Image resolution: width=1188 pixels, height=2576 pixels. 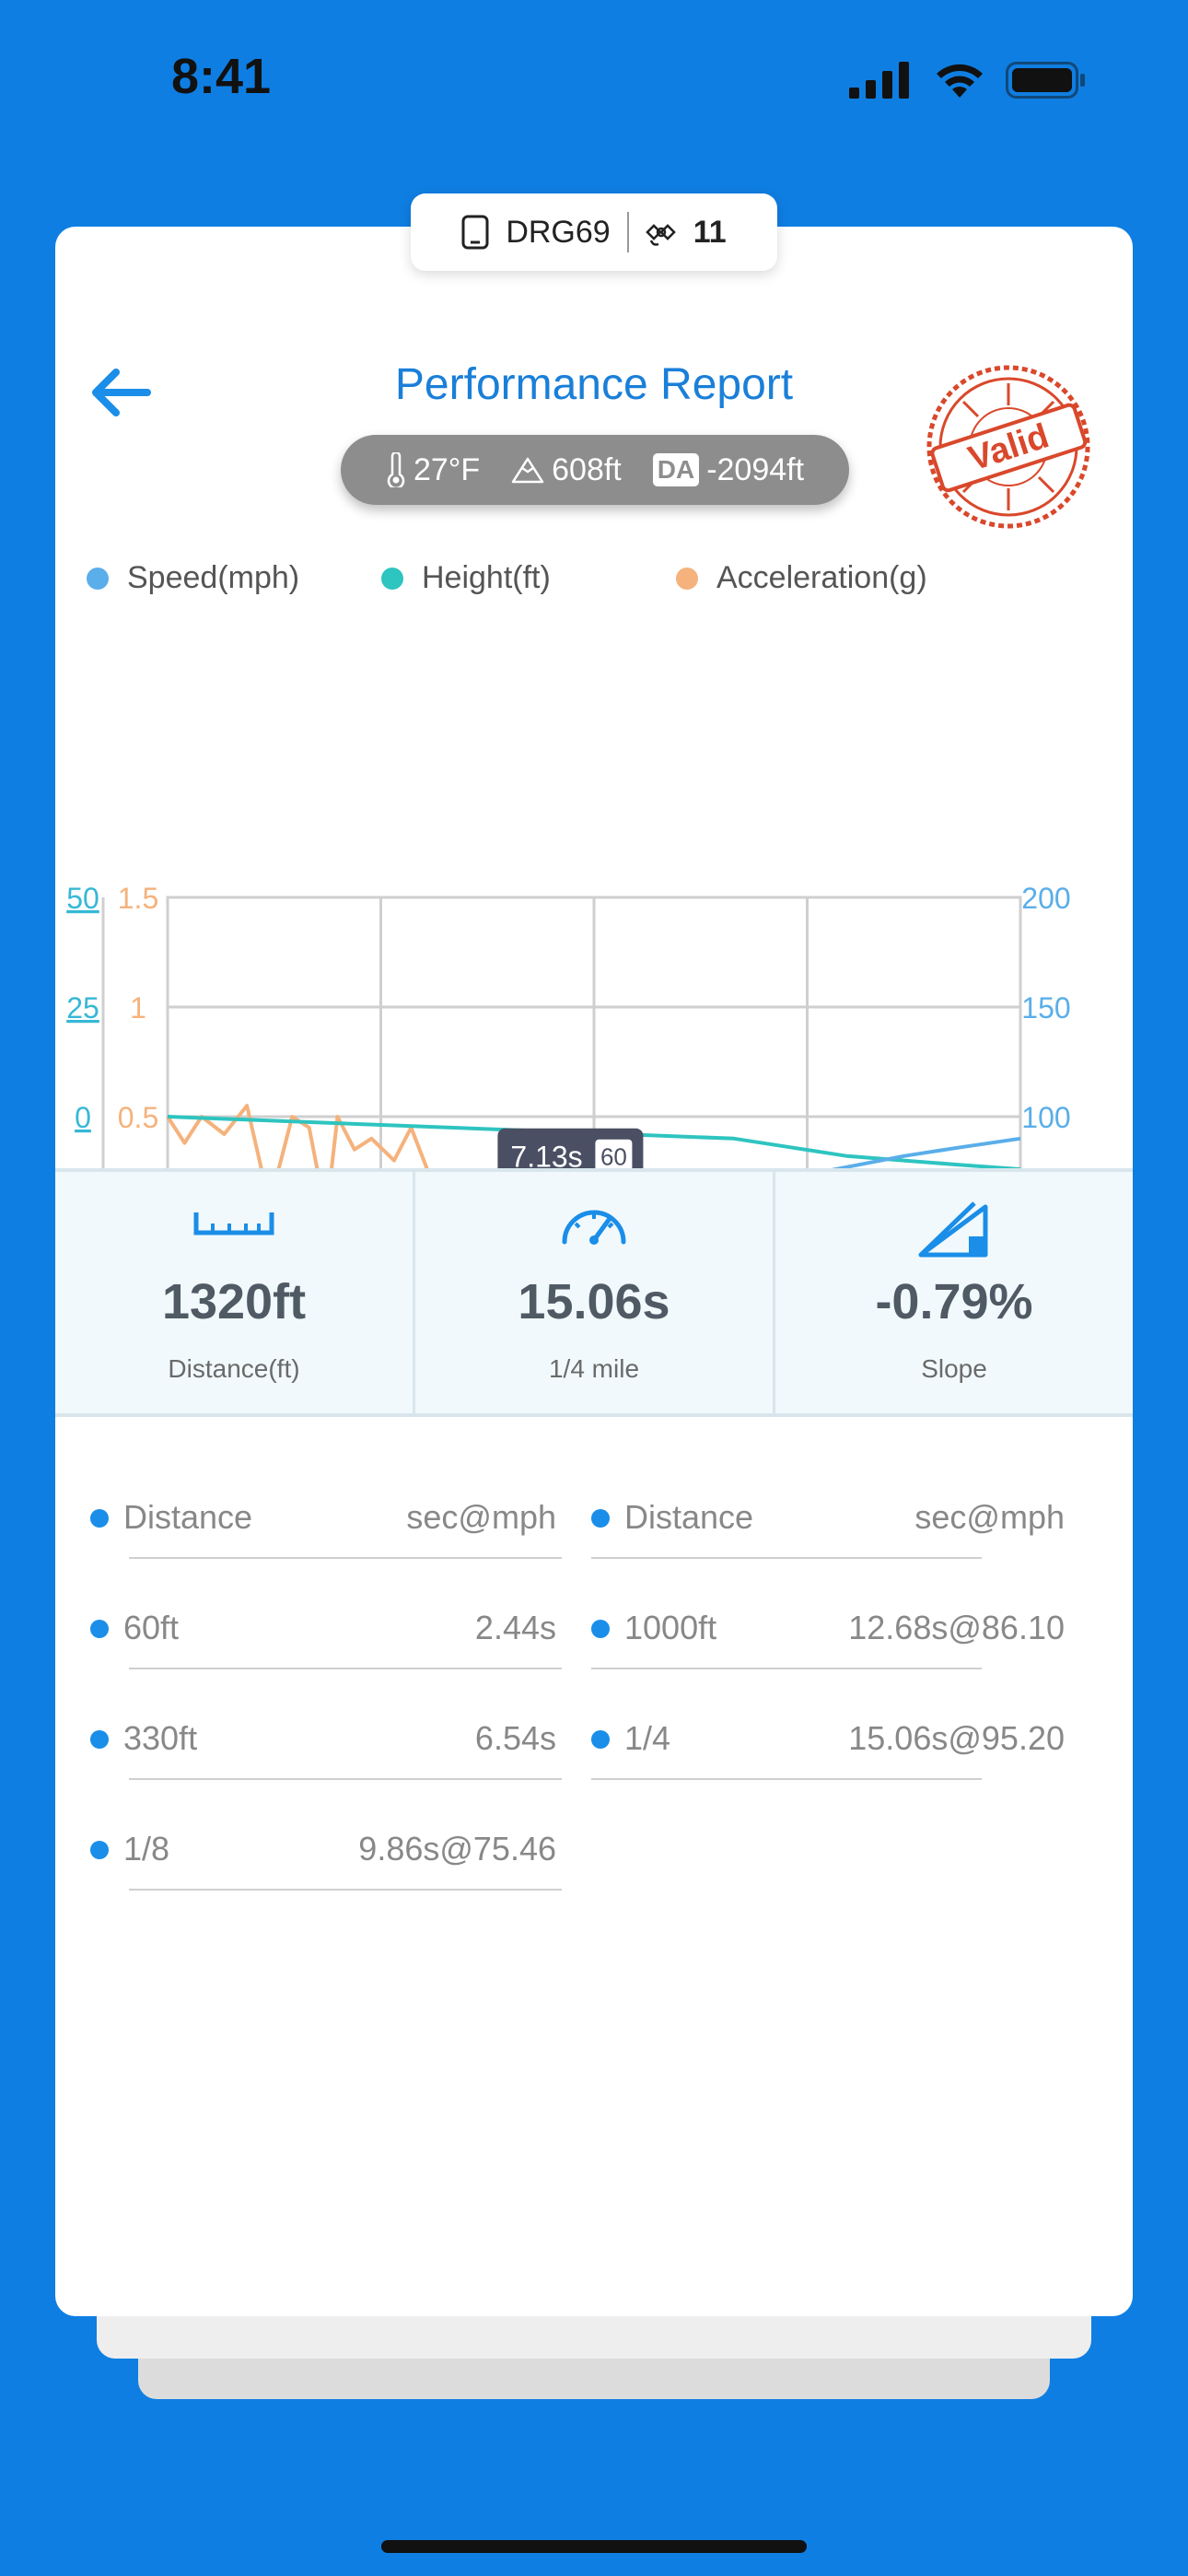 What do you see at coordinates (558, 232) in the screenshot?
I see `device-name: DRG69` at bounding box center [558, 232].